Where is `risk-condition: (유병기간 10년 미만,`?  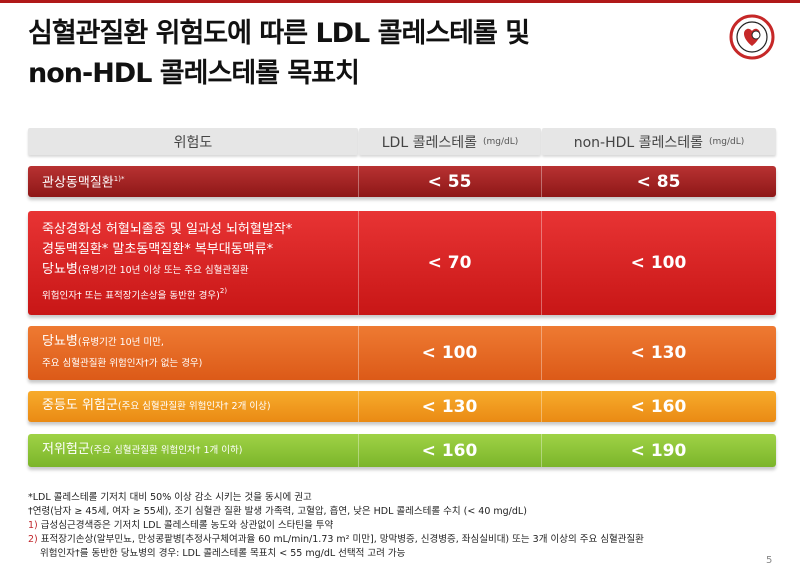 risk-condition: (유병기간 10년 미만, is located at coordinates (120, 342).